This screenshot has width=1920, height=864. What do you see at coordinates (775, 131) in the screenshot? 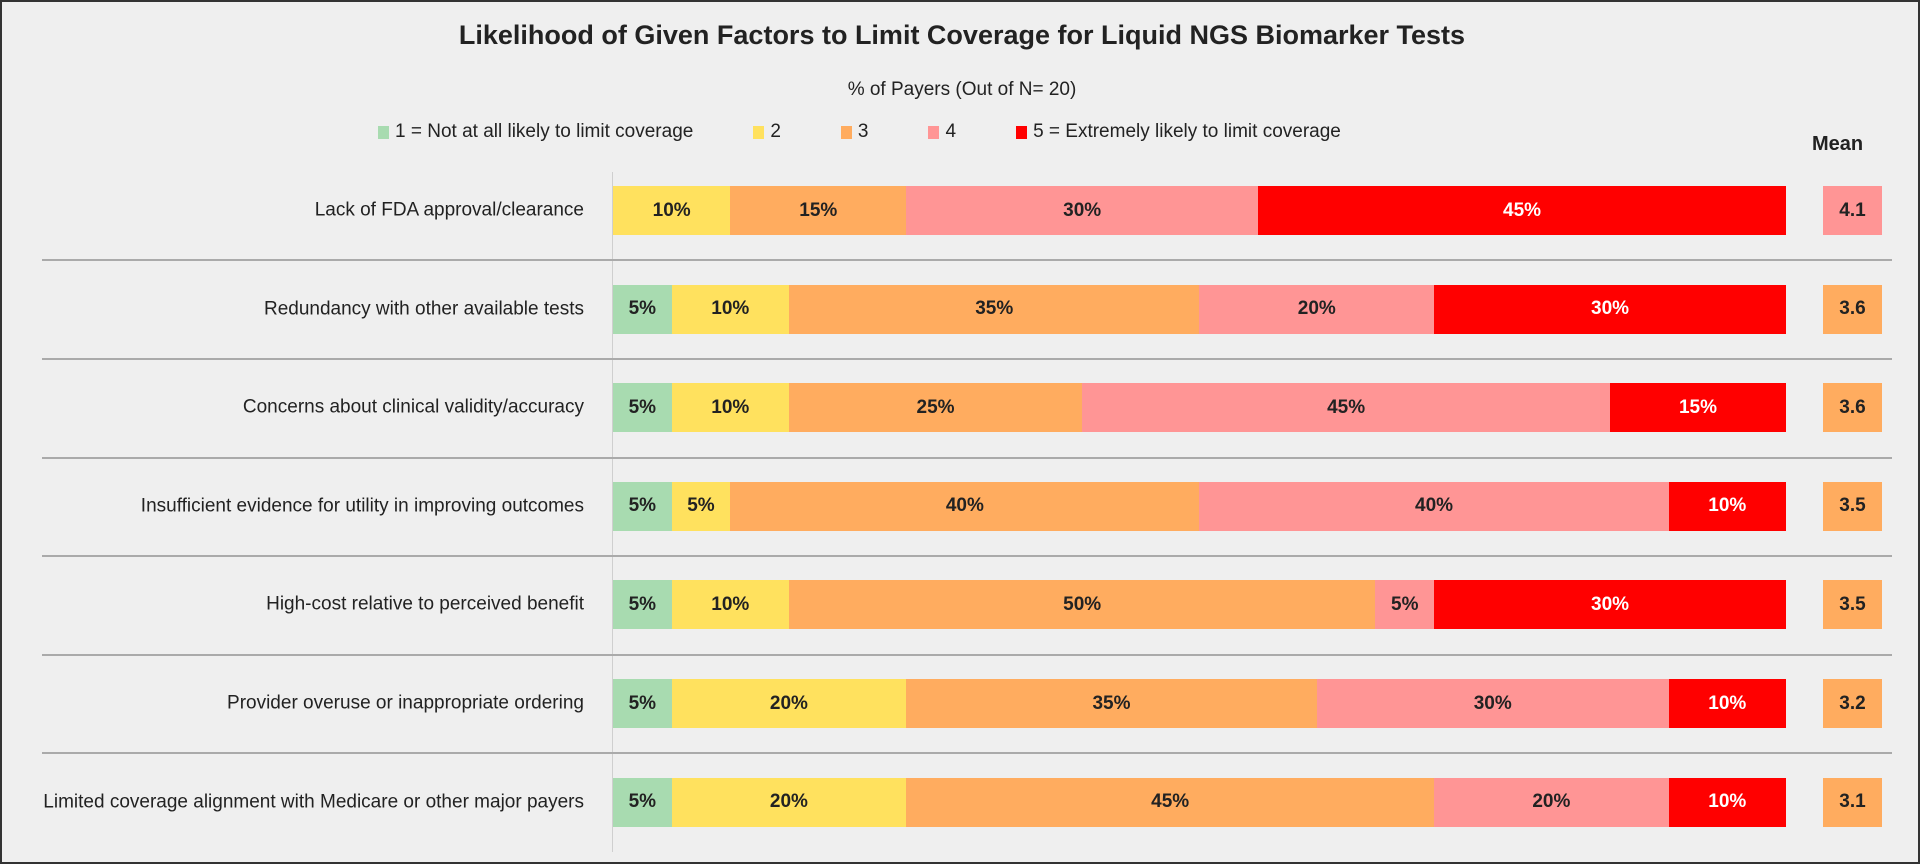
I see `legend-label: 2` at bounding box center [775, 131].